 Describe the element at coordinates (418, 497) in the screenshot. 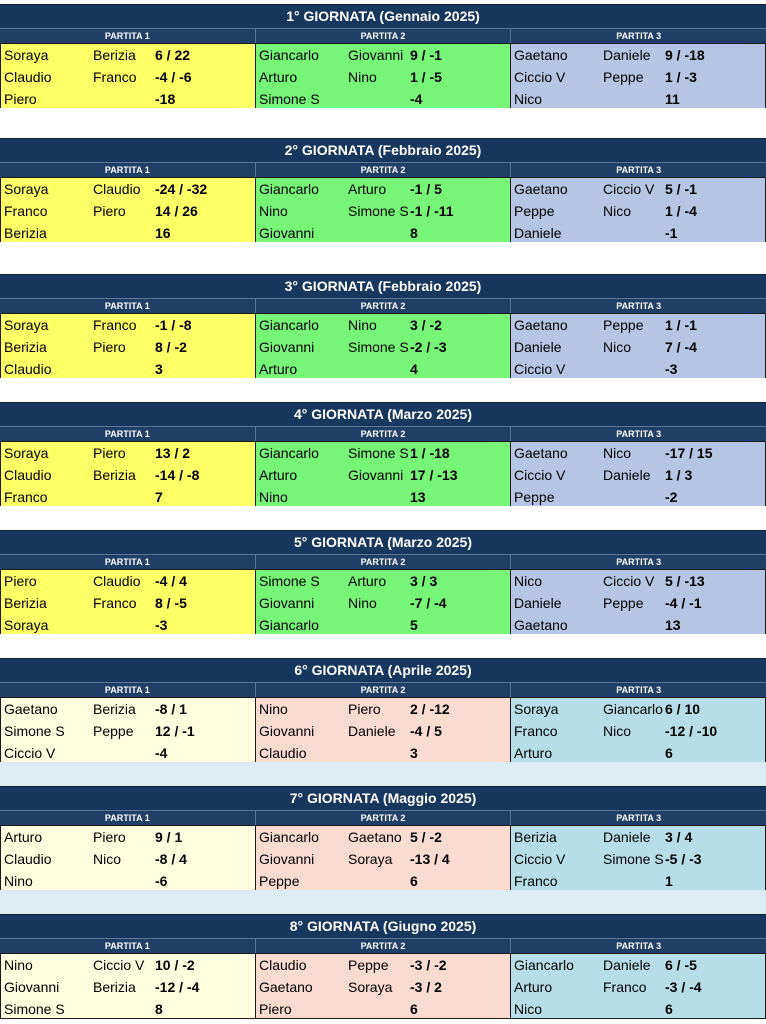

I see `score: 13` at that location.